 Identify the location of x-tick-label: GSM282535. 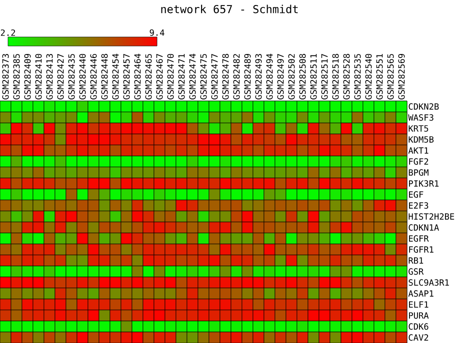
(357, 77).